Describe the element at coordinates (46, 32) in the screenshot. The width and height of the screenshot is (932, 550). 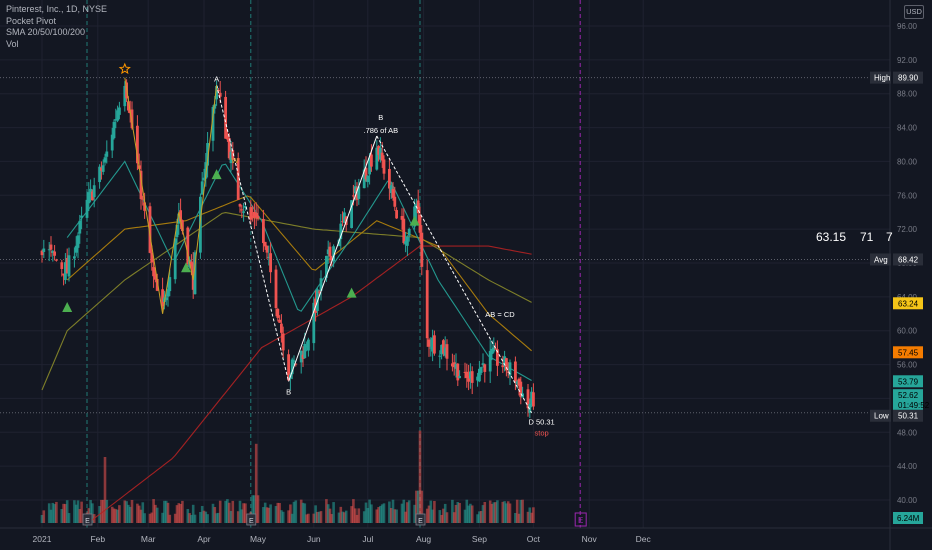
I see `legend-indicator-sma: SMA 20/50/100/200` at that location.